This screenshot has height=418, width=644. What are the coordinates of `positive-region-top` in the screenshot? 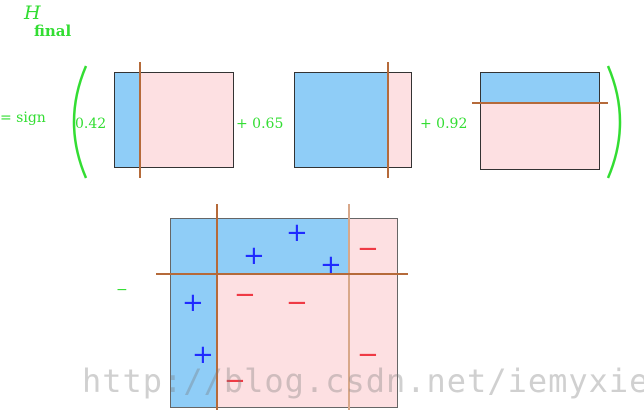 It's located at (282, 246).